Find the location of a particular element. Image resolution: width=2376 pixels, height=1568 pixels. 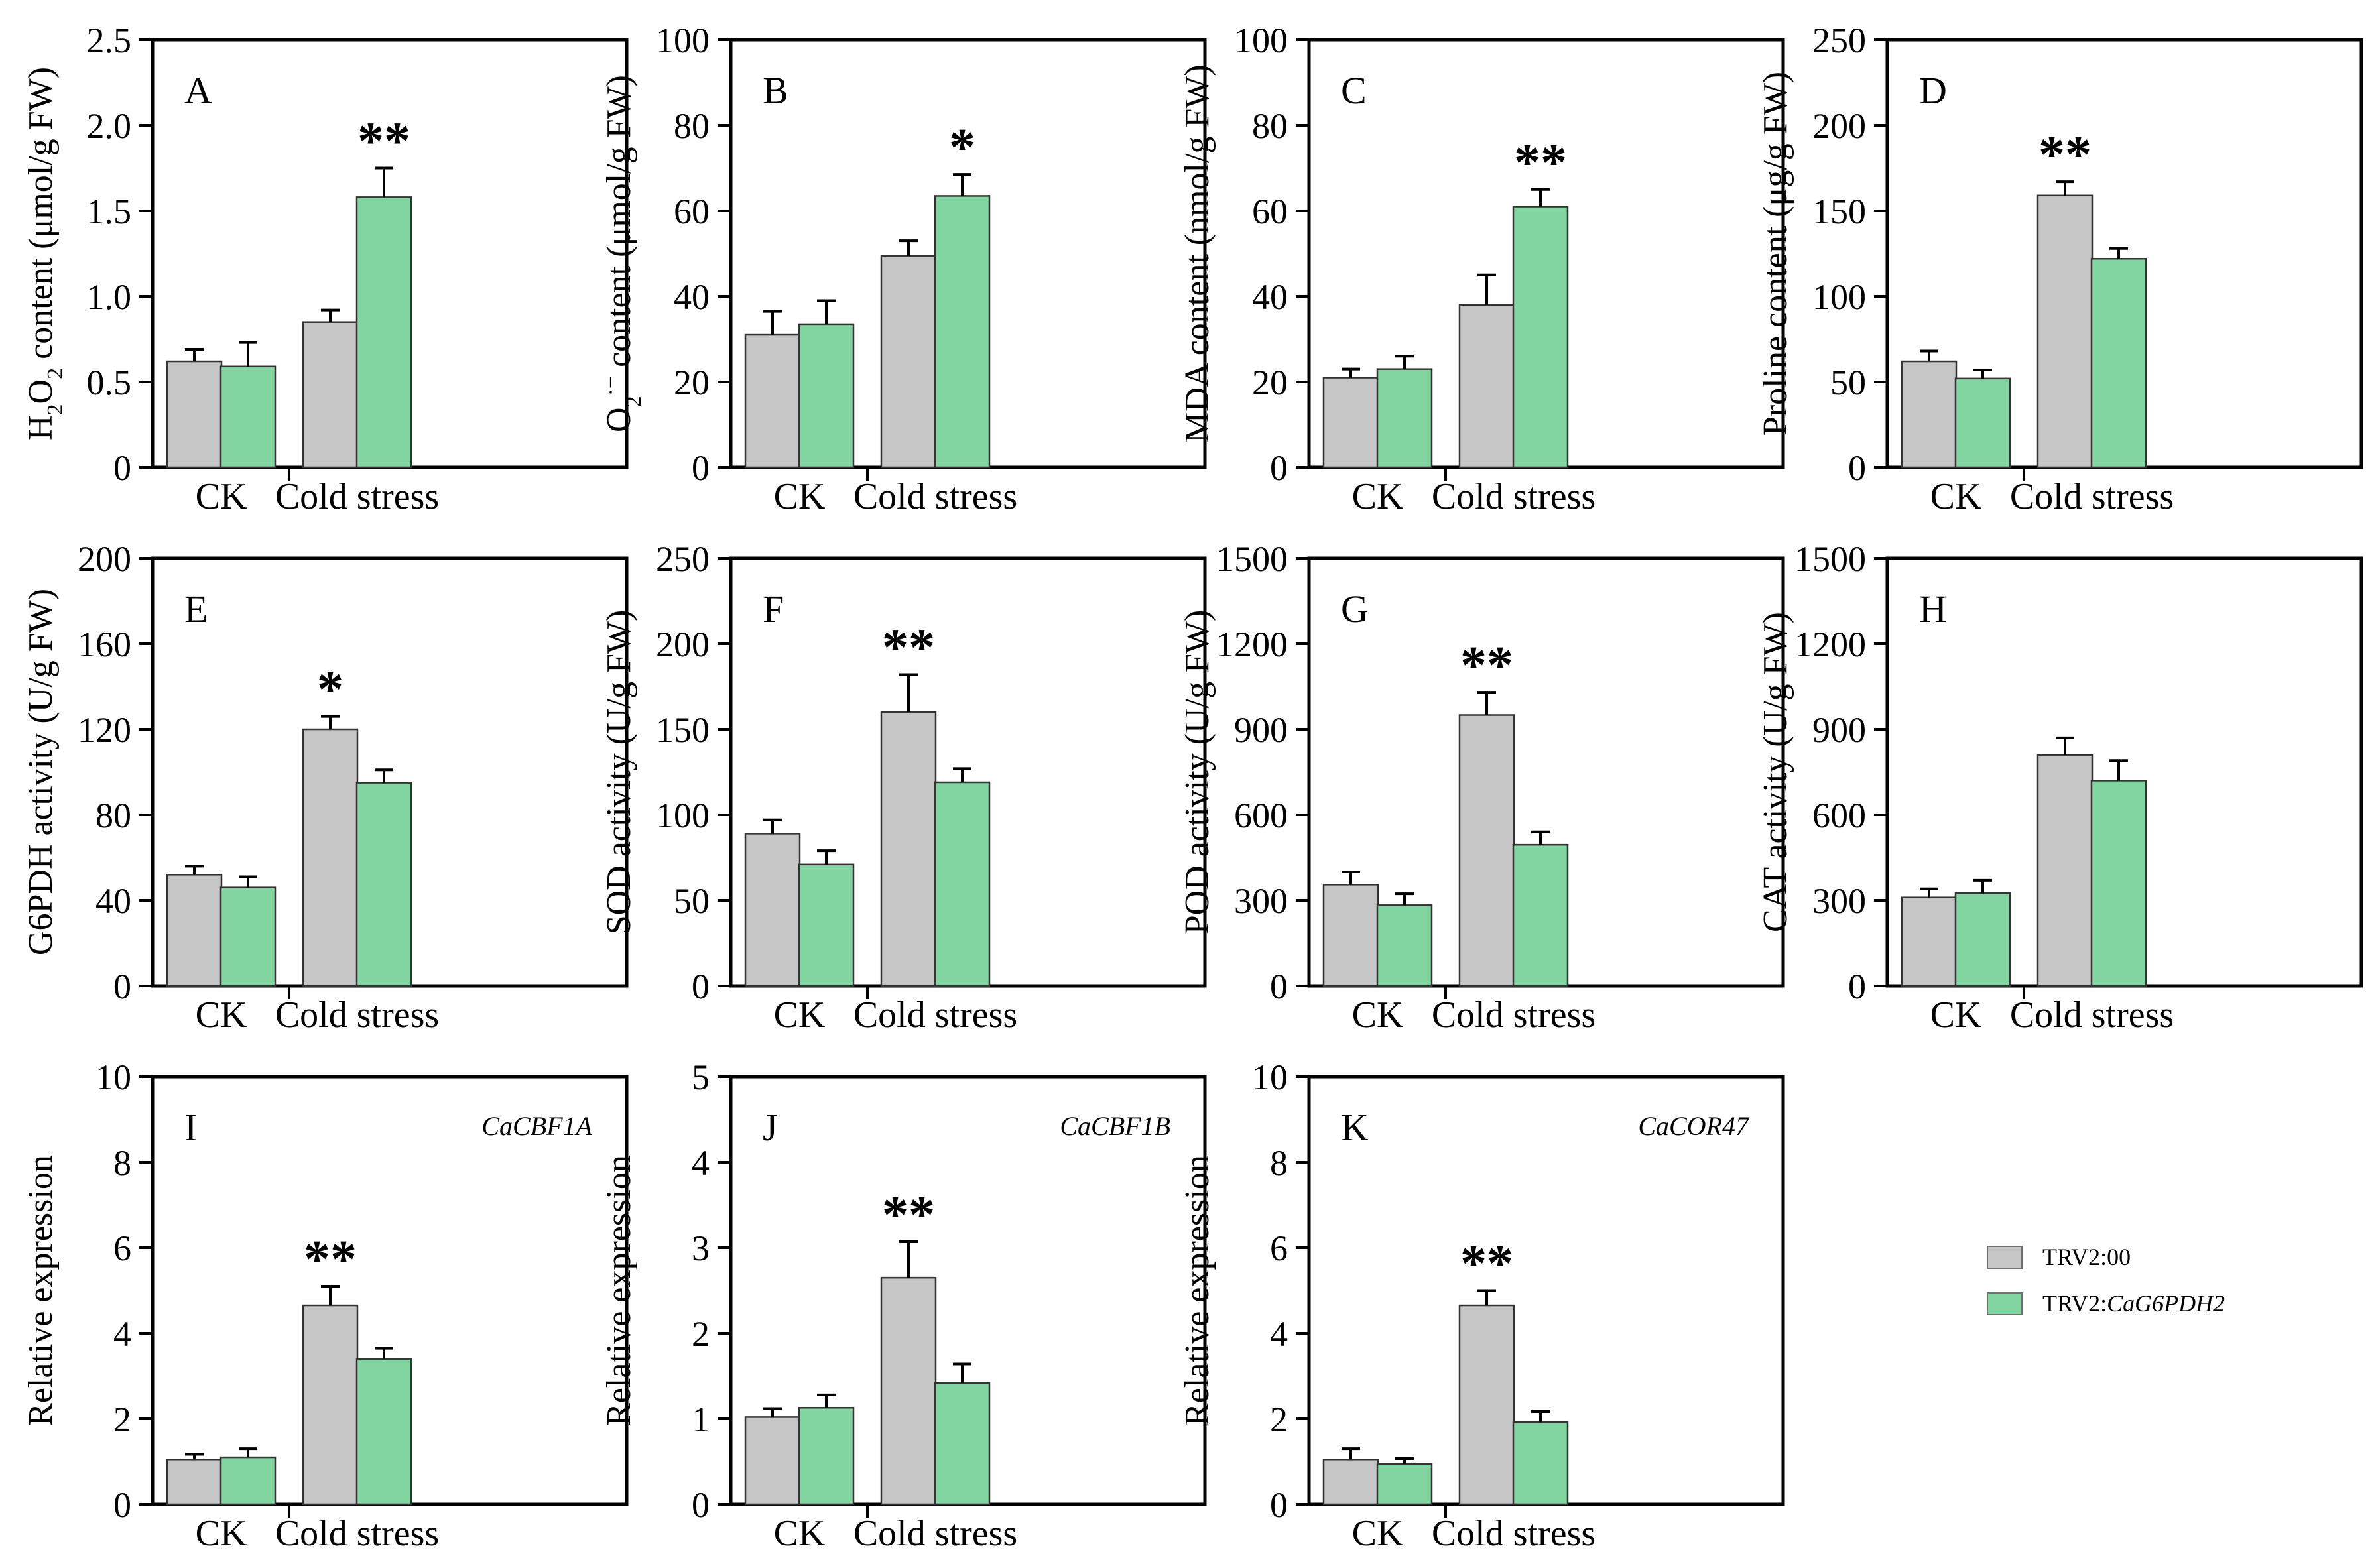

y-tick-label: 60 is located at coordinates (692, 211).